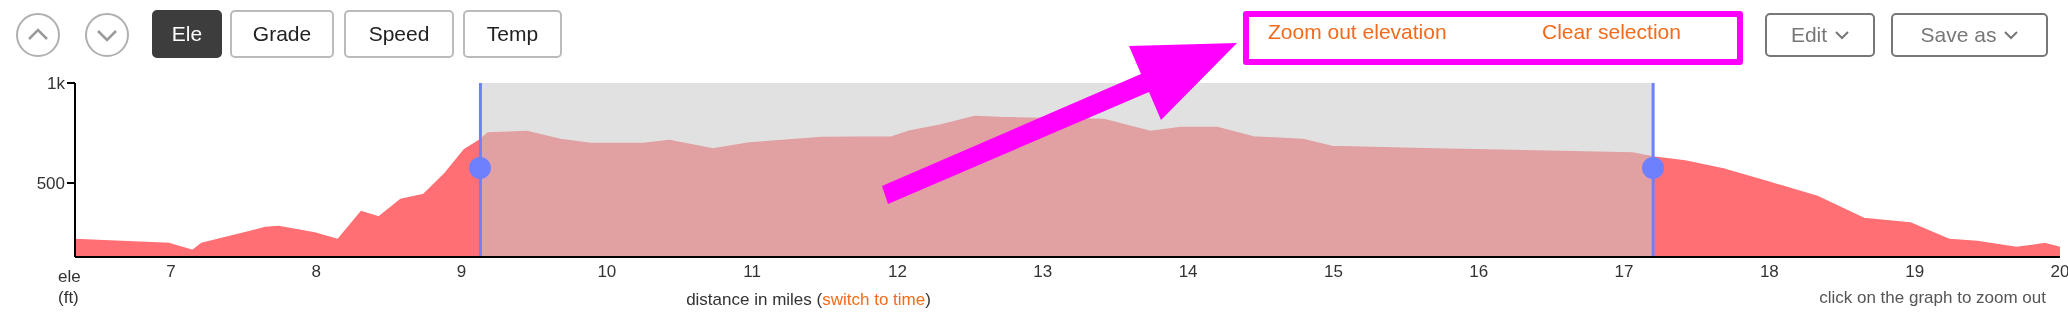  What do you see at coordinates (316, 272) in the screenshot?
I see `x-tick-label: 8` at bounding box center [316, 272].